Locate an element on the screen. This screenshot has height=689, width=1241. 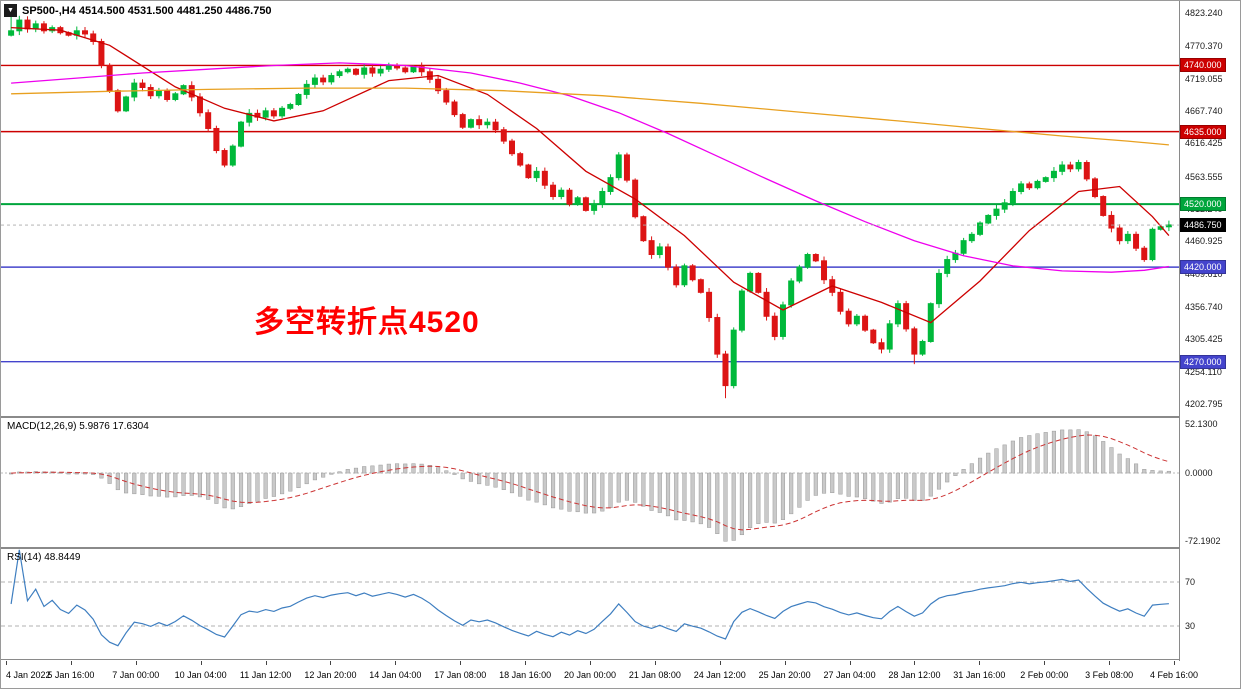
time-axis-label: 14 Jan 04:00 is located at coordinates (395, 675).